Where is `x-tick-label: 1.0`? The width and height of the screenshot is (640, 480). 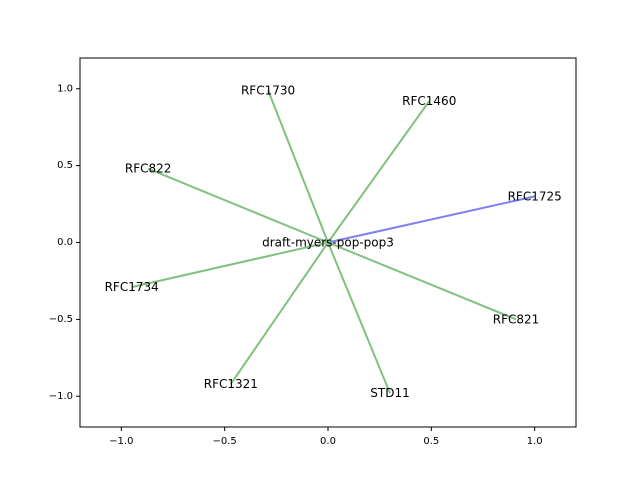
x-tick-label: 1.0 is located at coordinates (535, 441).